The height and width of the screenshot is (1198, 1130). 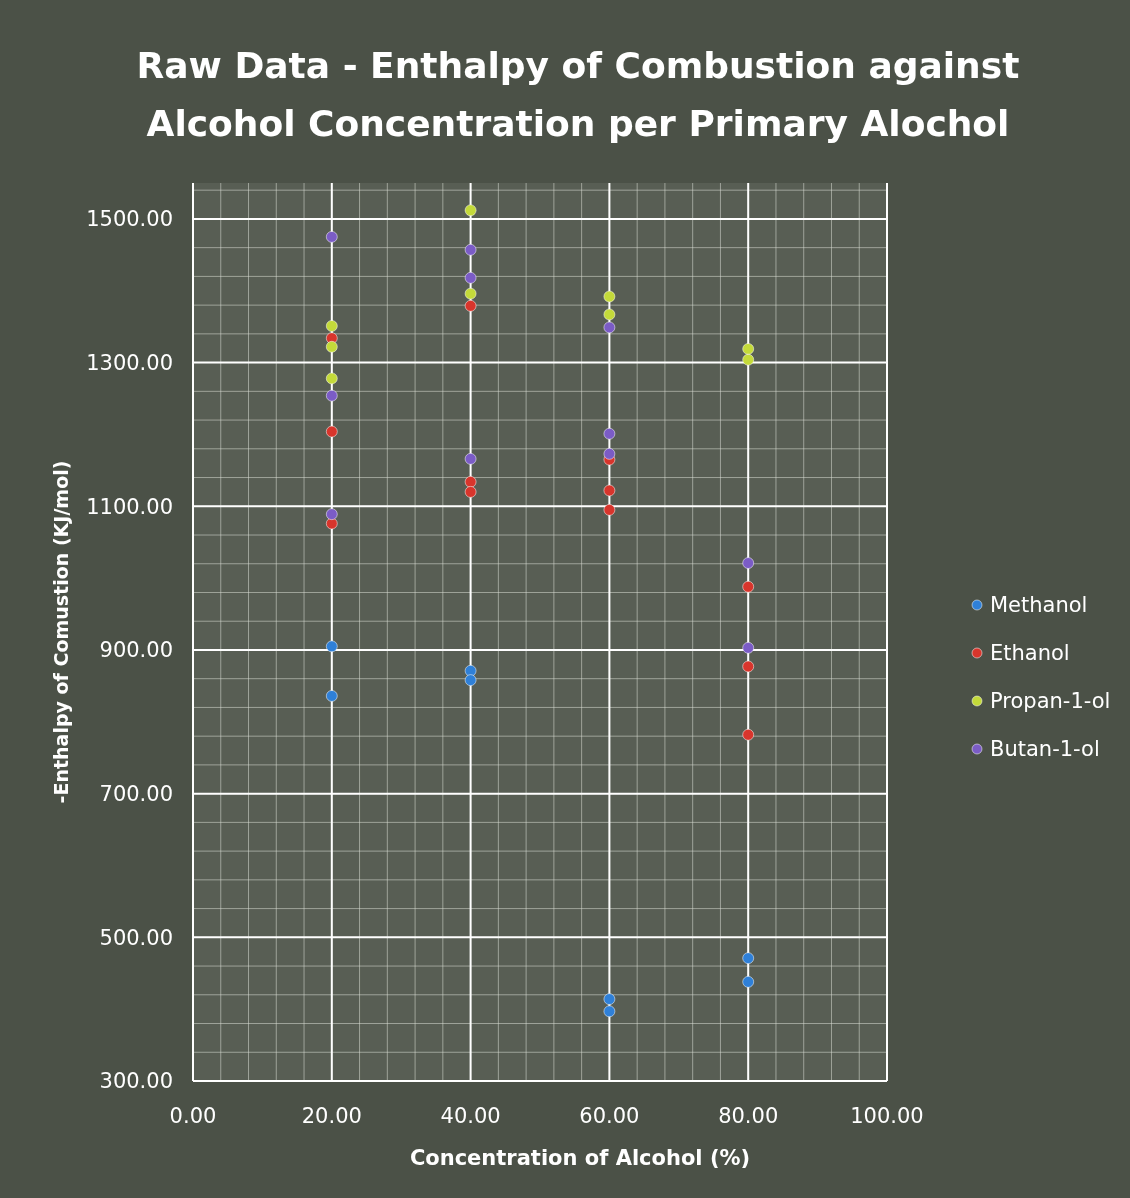 I want to click on legend-label: Methanol, so click(x=1039, y=605).